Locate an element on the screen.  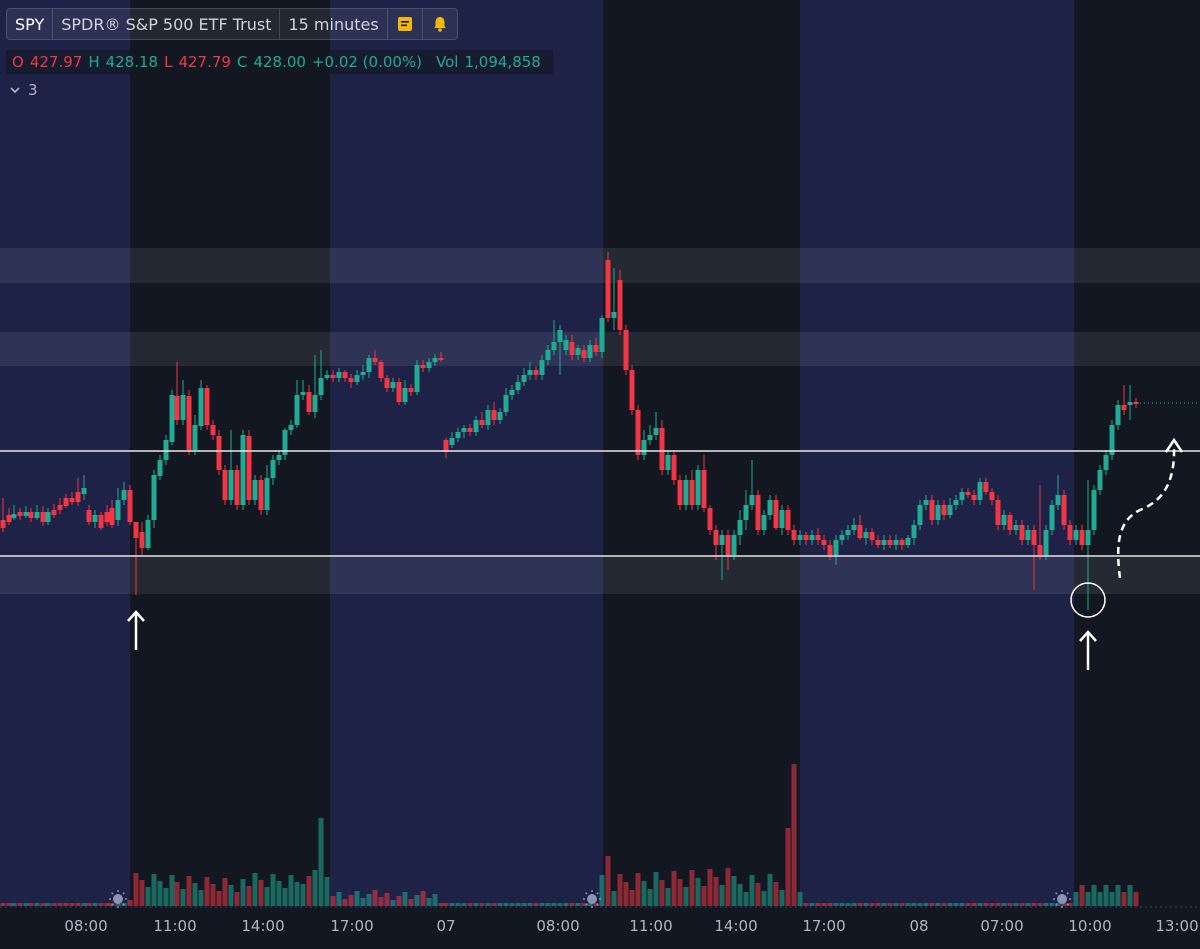
close-label: C is located at coordinates (242, 62).